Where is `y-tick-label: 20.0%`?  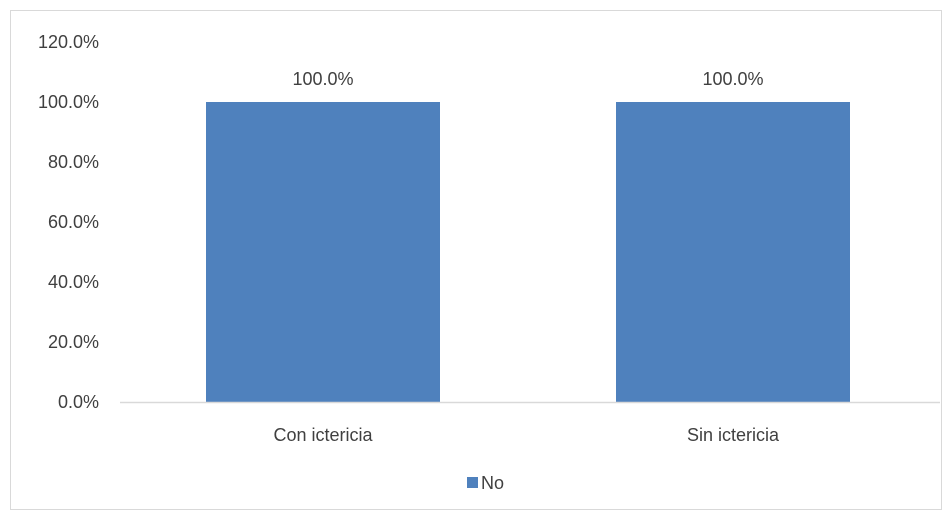 y-tick-label: 20.0% is located at coordinates (73, 342).